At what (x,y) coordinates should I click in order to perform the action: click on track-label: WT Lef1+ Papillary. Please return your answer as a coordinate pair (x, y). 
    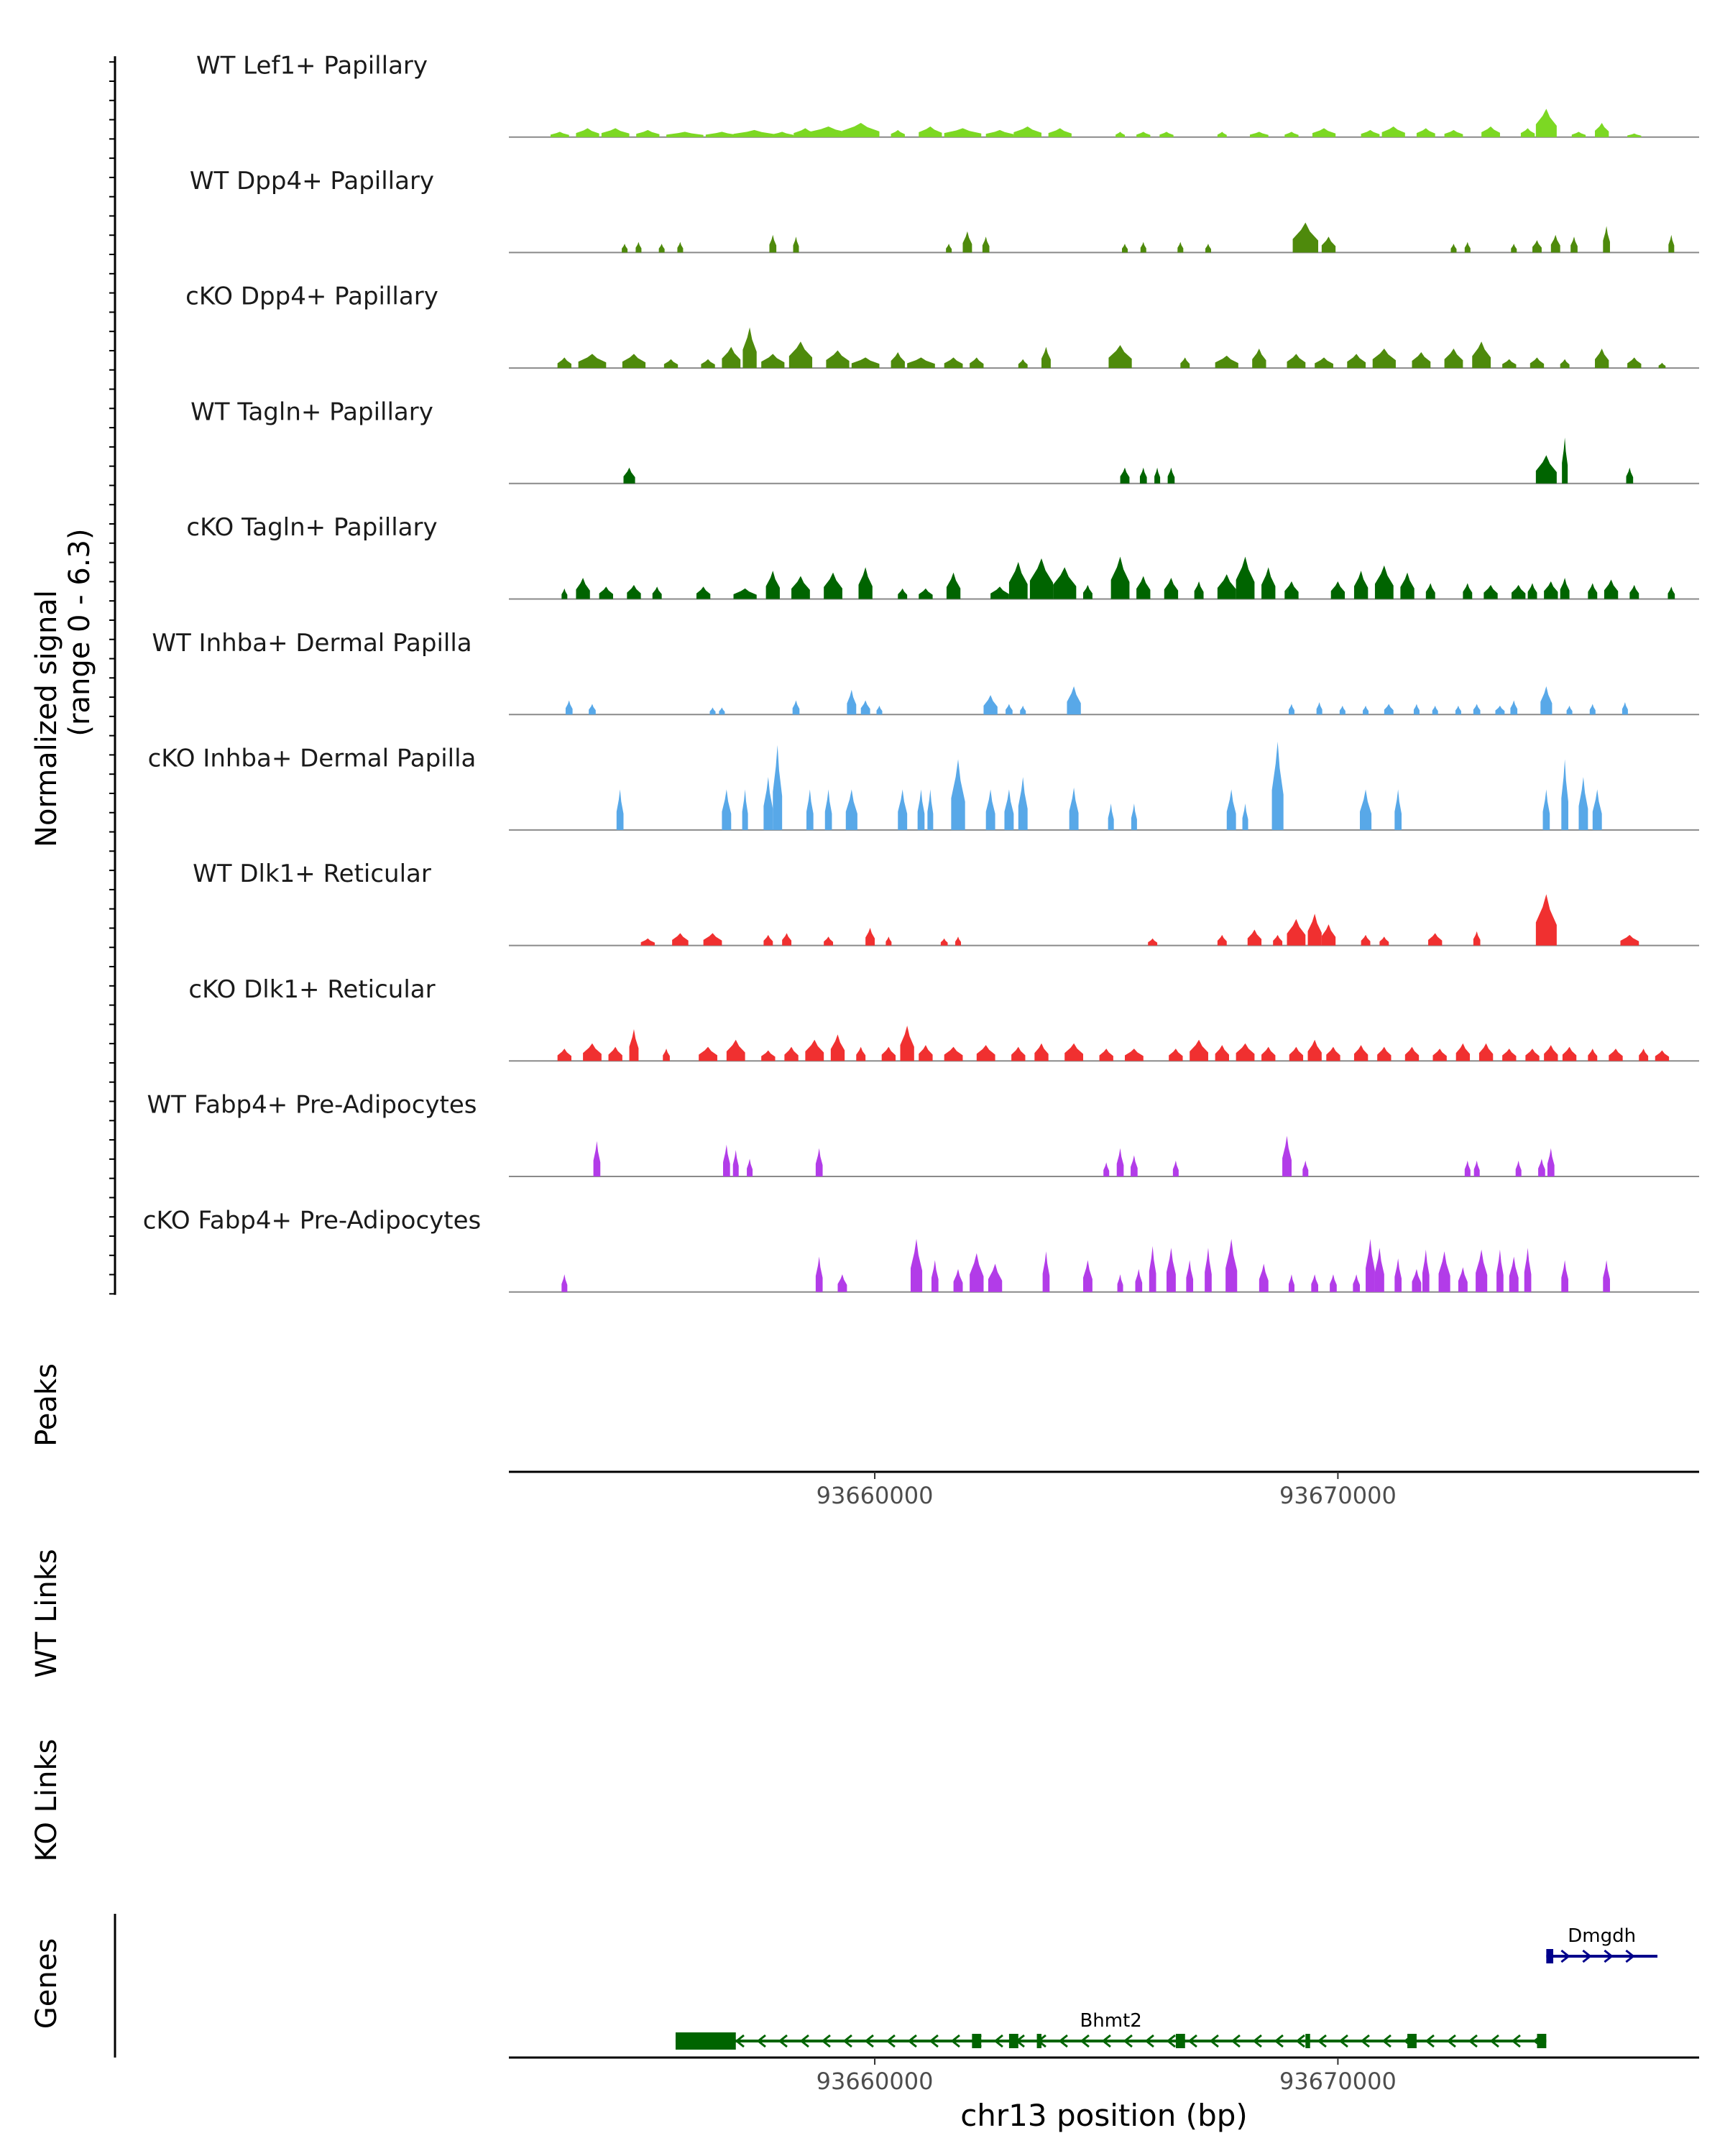
    Looking at the image, I should click on (312, 65).